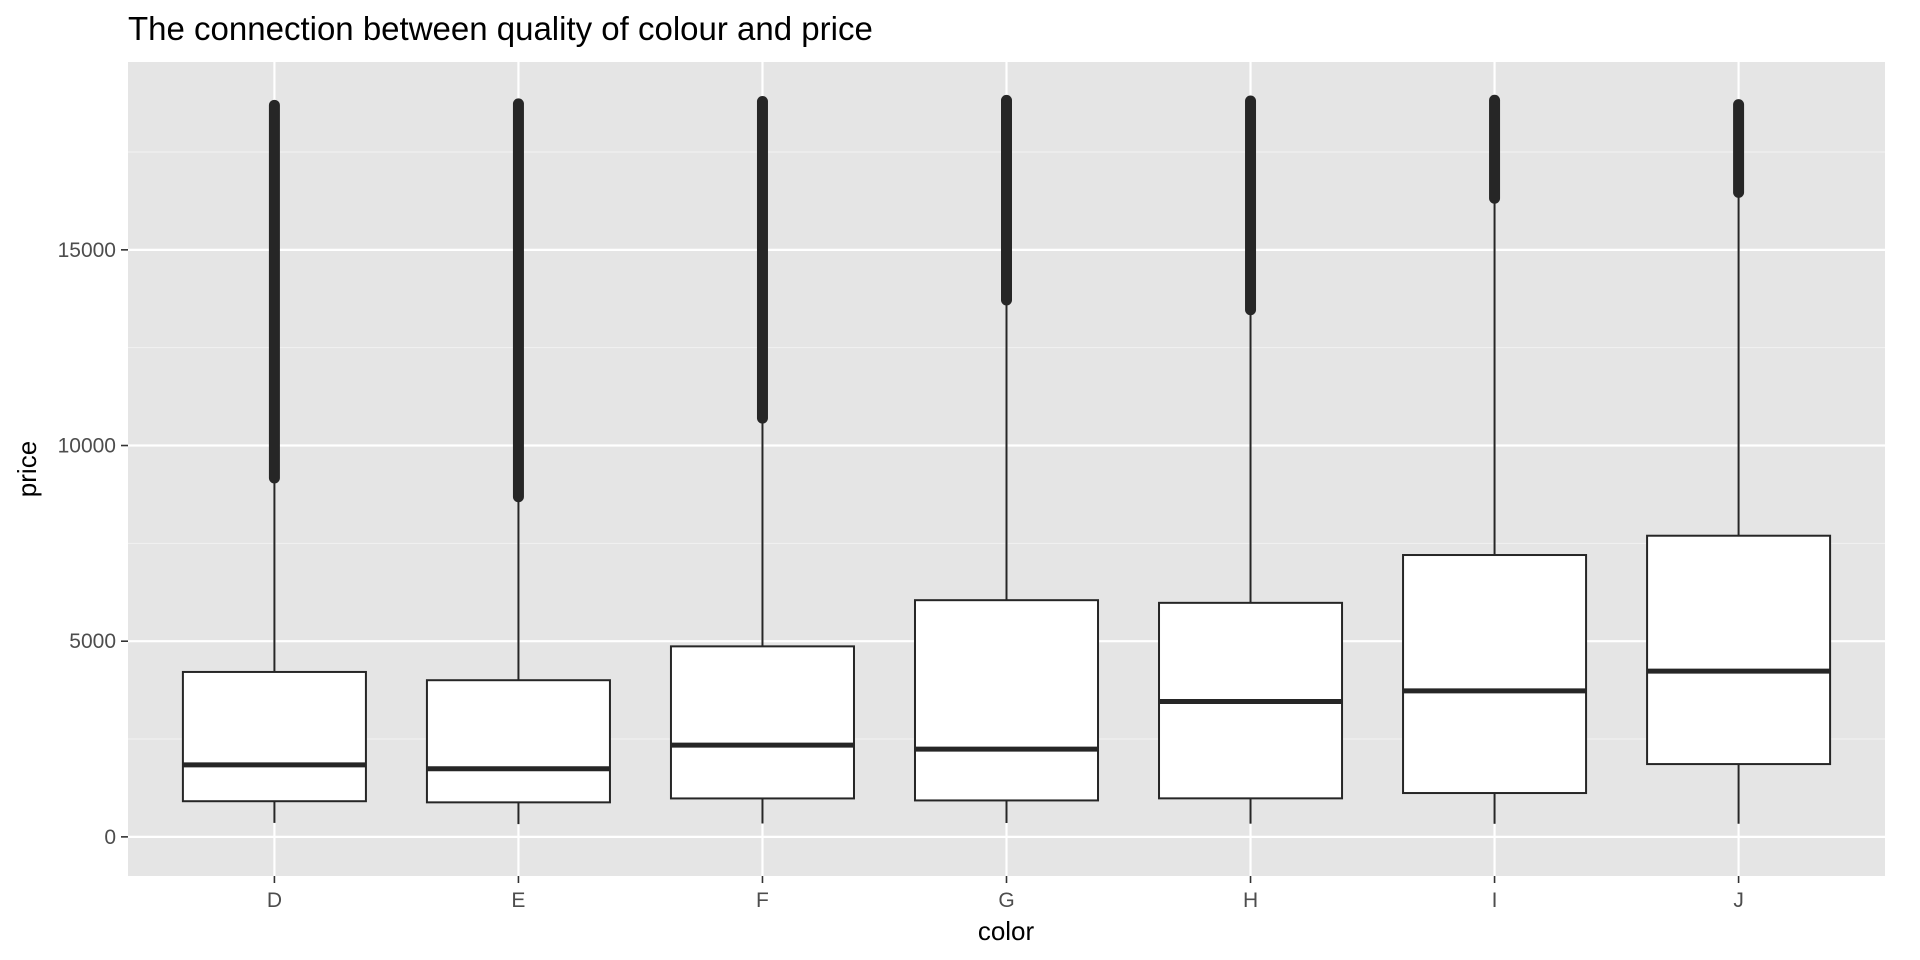  I want to click on x-tick-label: E, so click(518, 900).